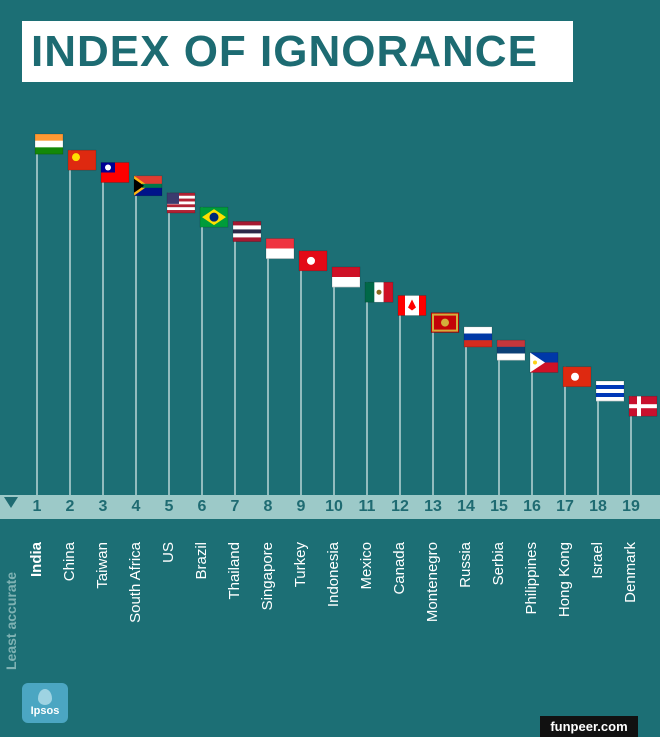 Image resolution: width=660 pixels, height=737 pixels. I want to click on rank-number: 18, so click(598, 506).